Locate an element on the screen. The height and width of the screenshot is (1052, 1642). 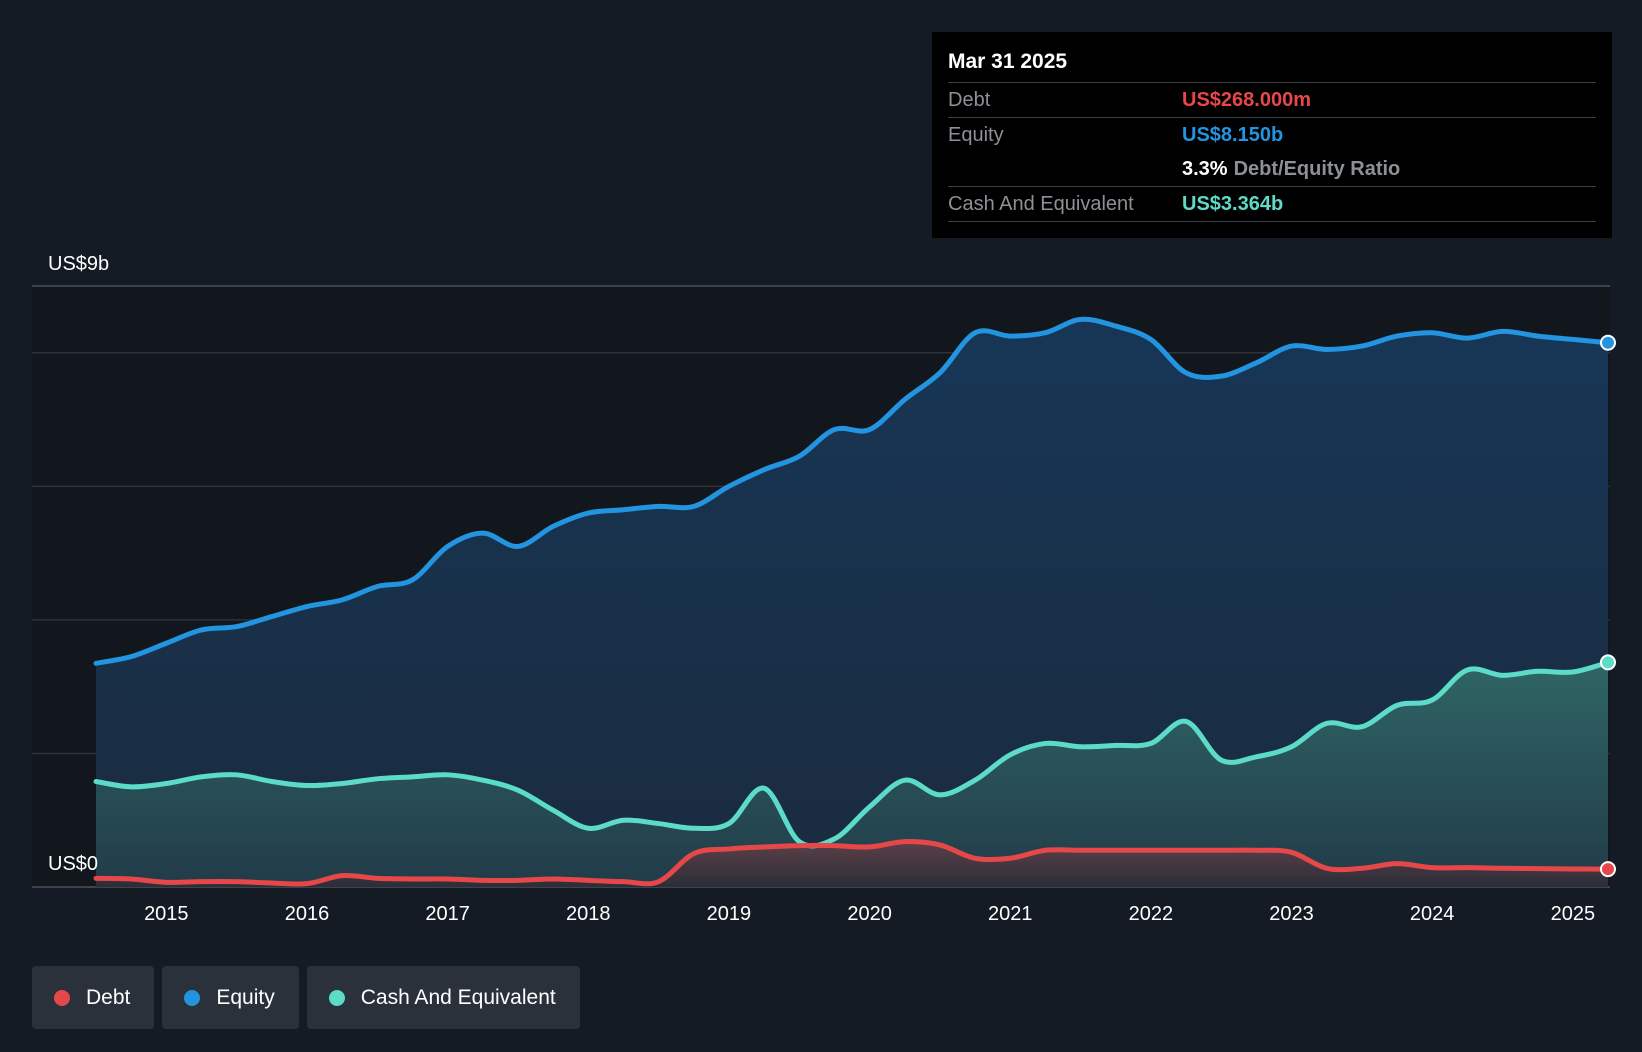
equity-dot-icon is located at coordinates (192, 997).